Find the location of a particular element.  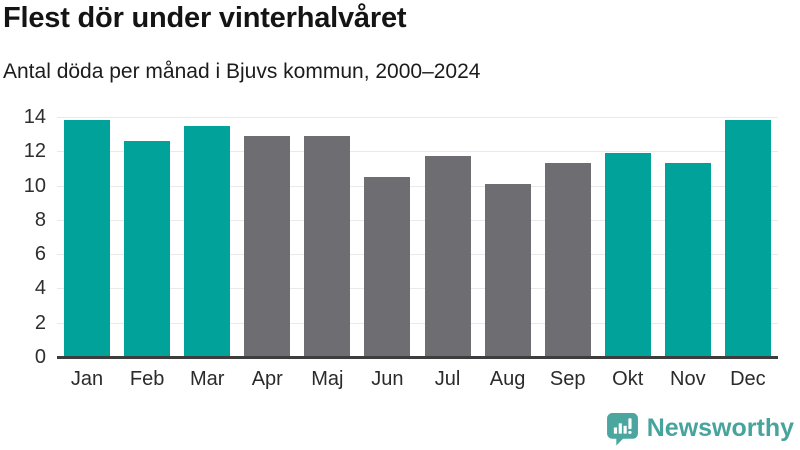

newsworthy-logo: Newsworthy is located at coordinates (699, 428).